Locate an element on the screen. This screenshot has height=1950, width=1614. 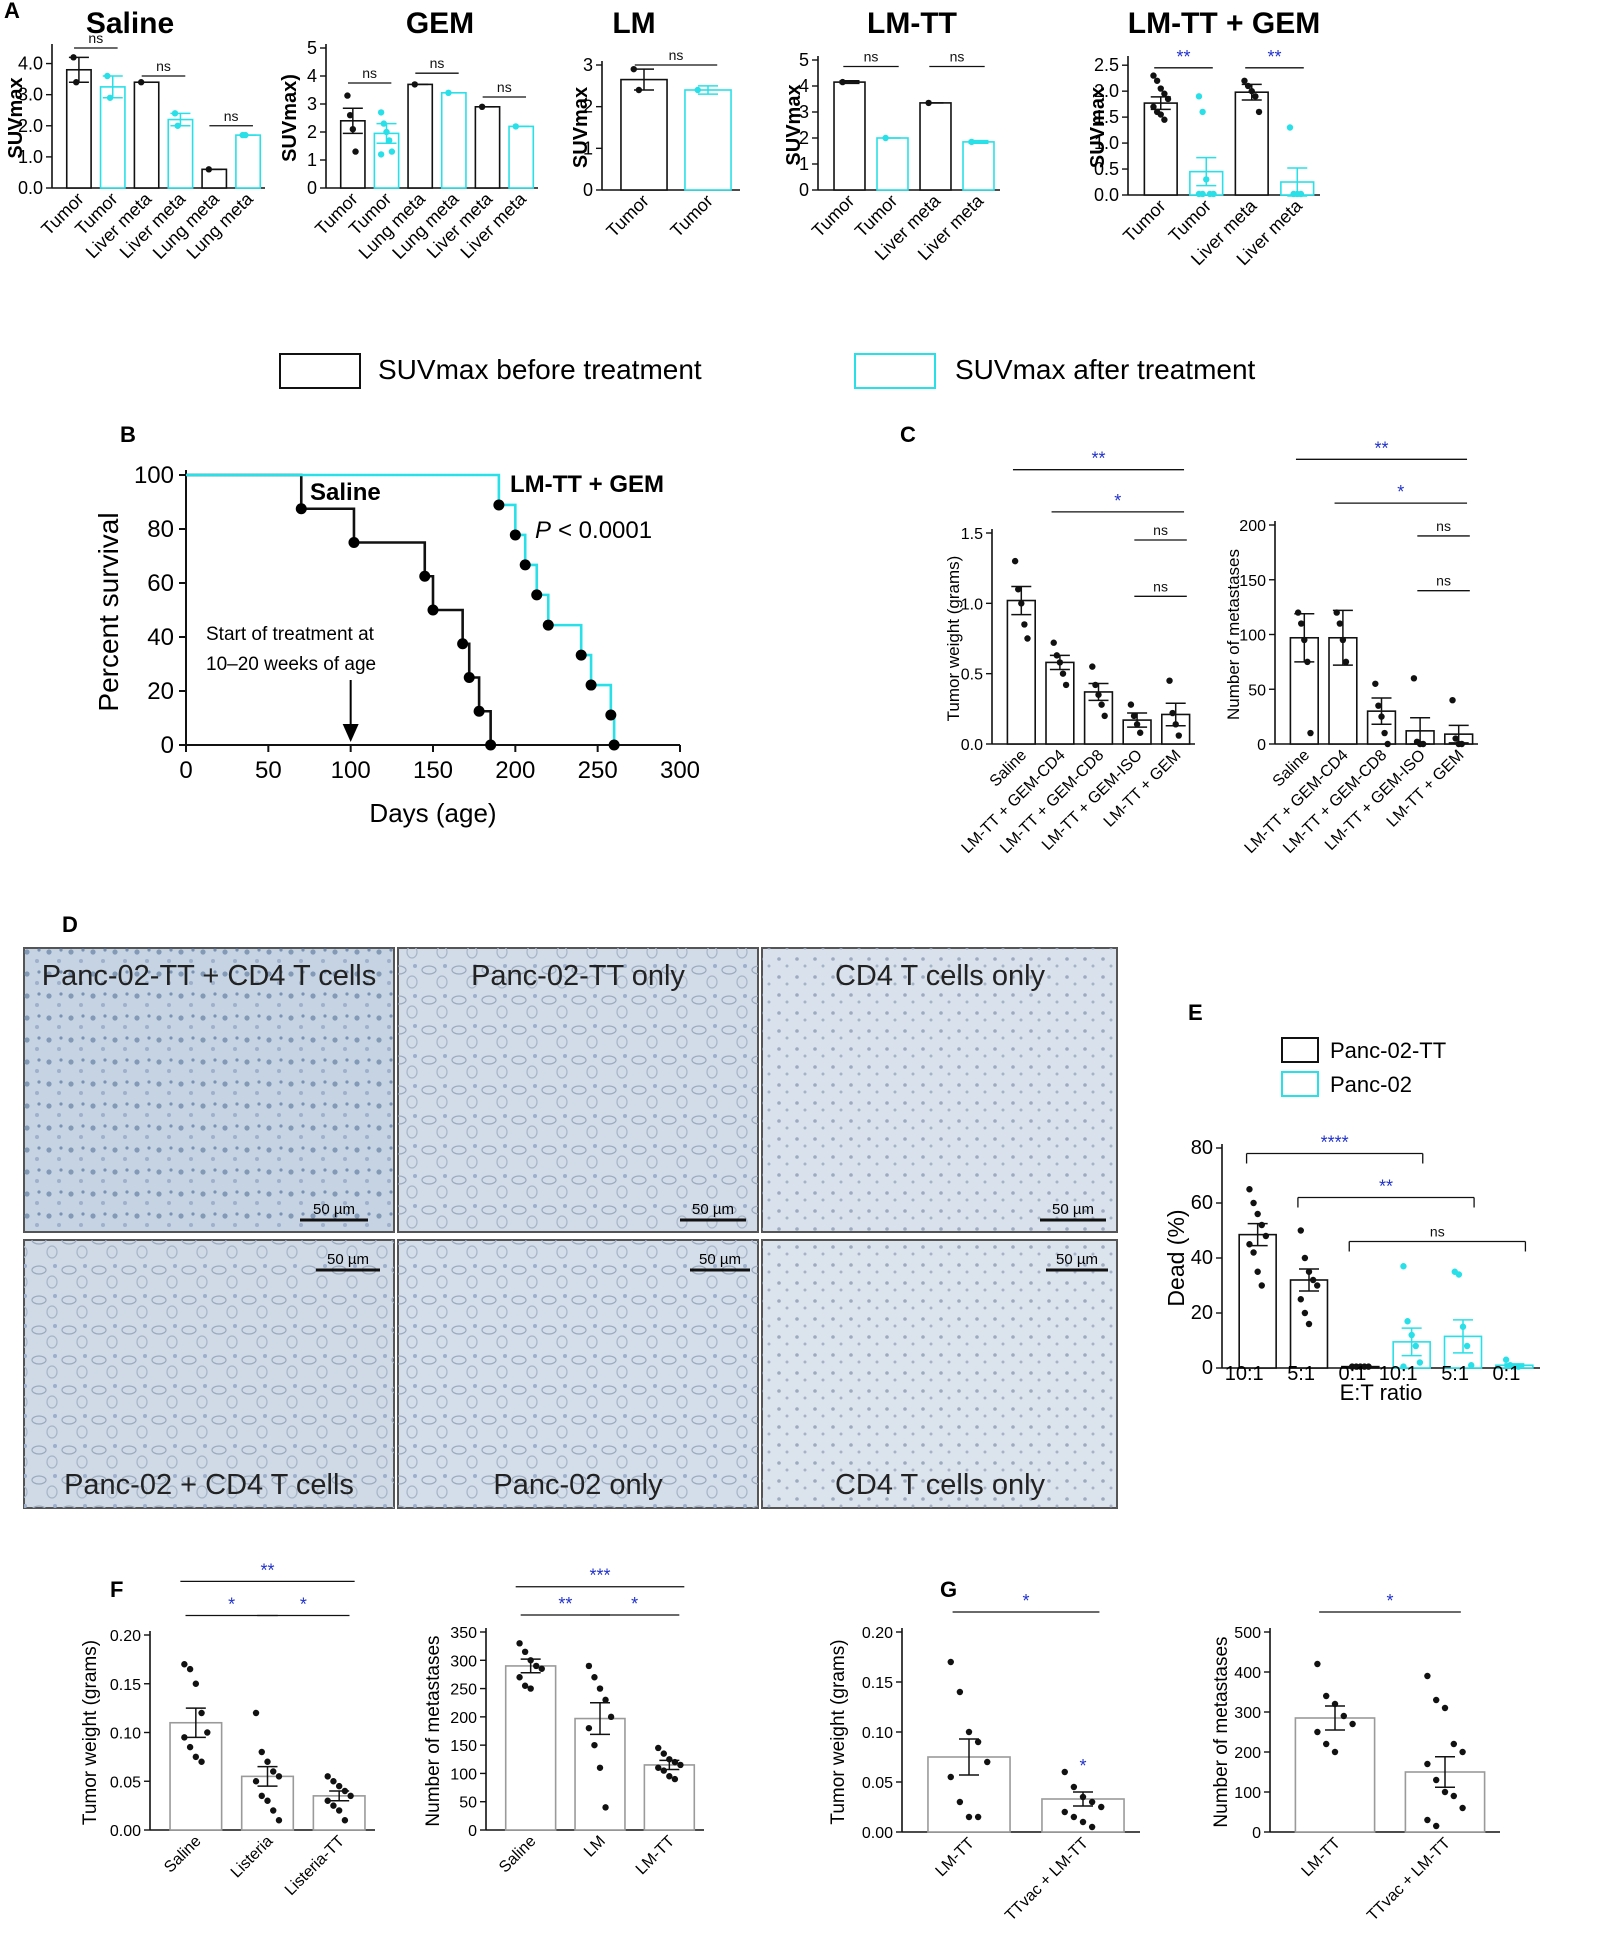
significance-label: ** is located at coordinates (565, 1604).